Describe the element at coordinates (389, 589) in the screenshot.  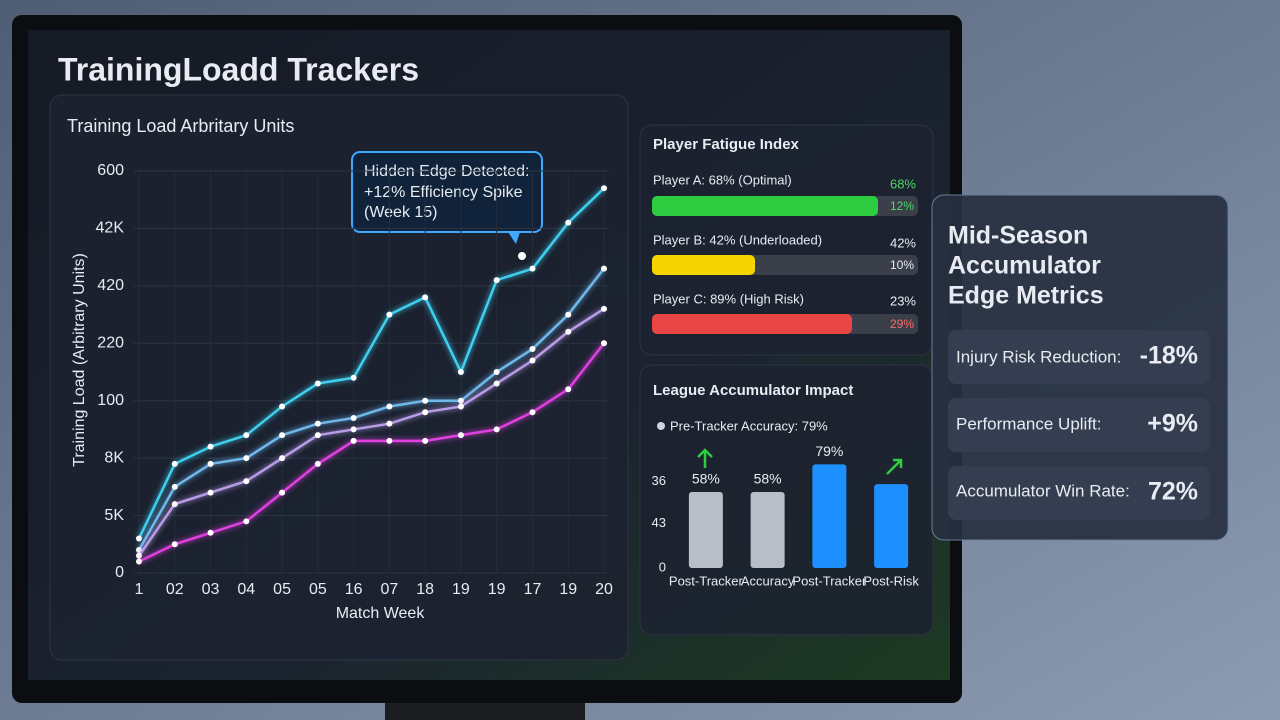
I see `x-tick-label: 07` at that location.